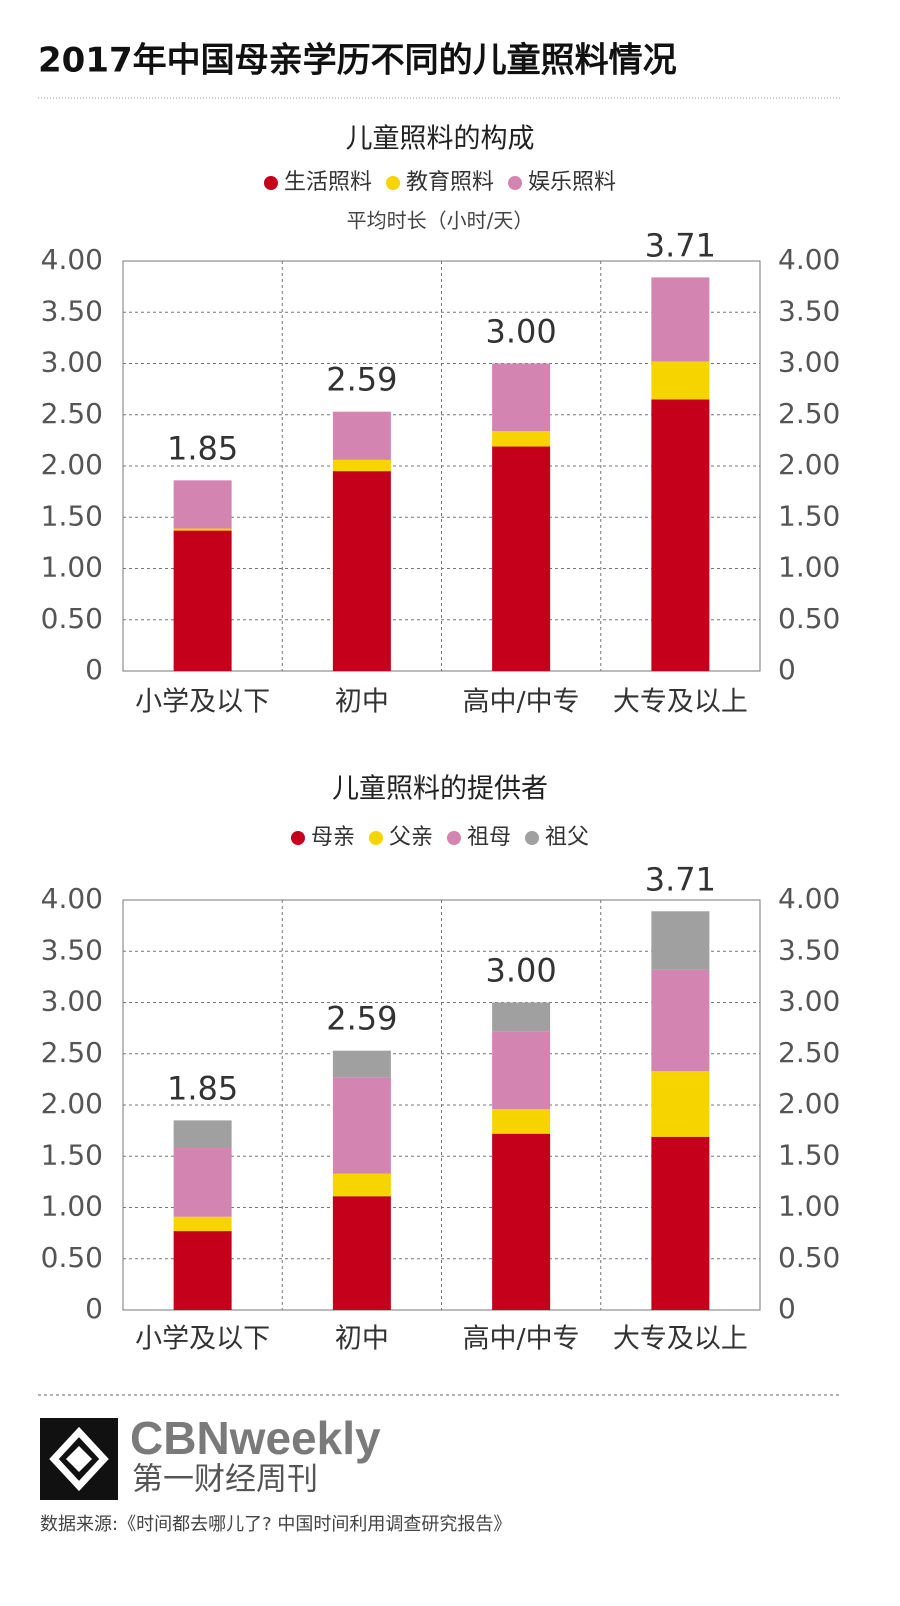 The height and width of the screenshot is (1606, 900). What do you see at coordinates (440, 221) in the screenshot?
I see `axis-label: 平均时长（小时/天）` at bounding box center [440, 221].